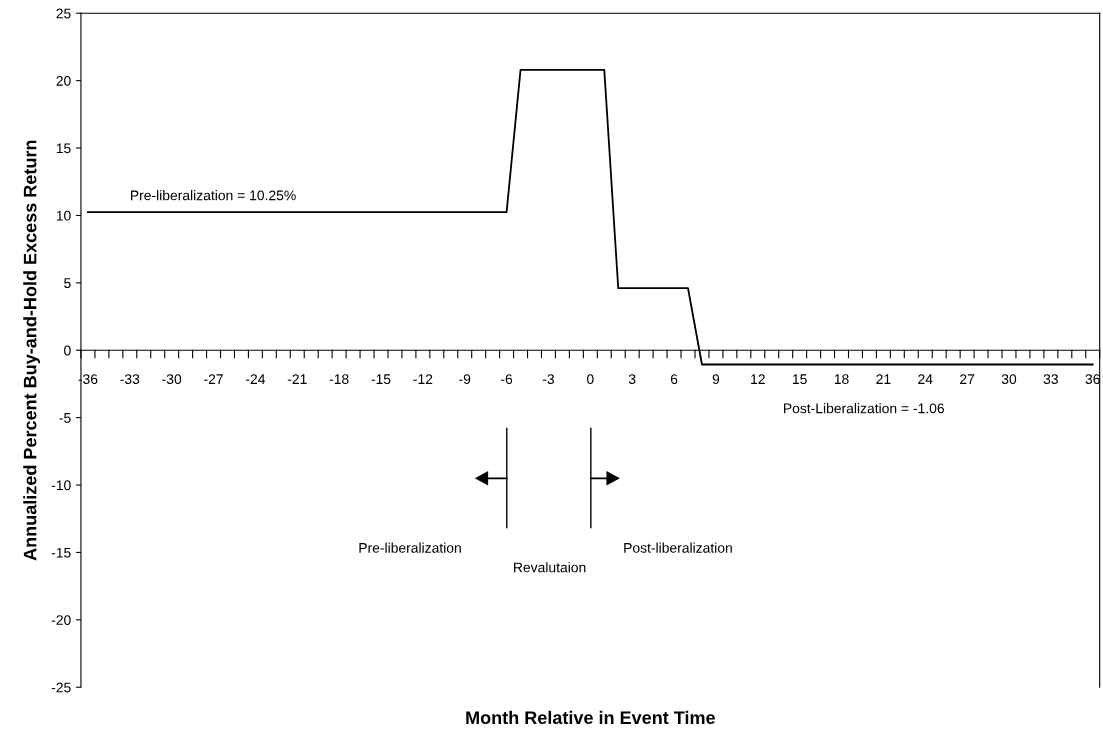 This screenshot has height=735, width=1103. I want to click on x-tick-label: 15, so click(799, 379).